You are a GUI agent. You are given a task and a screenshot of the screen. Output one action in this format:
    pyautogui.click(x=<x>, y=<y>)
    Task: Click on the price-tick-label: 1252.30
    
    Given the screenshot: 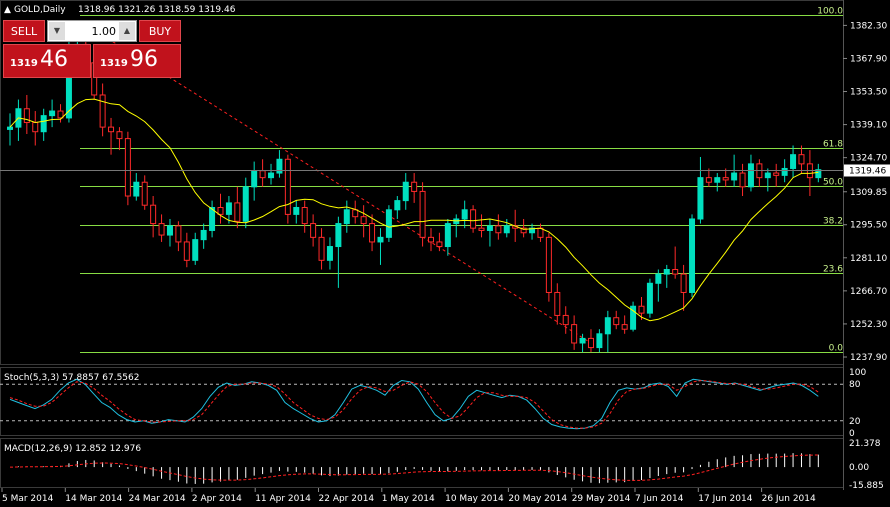 What is the action you would take?
    pyautogui.click(x=868, y=325)
    